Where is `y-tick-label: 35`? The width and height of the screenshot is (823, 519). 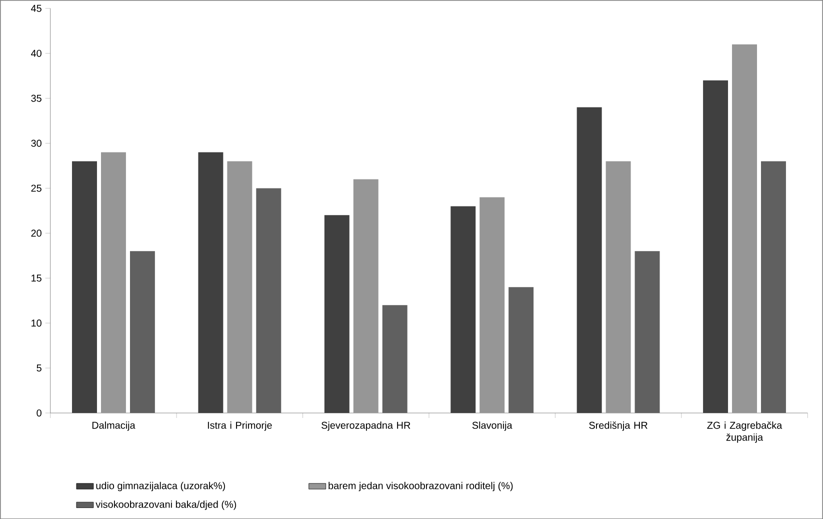 y-tick-label: 35 is located at coordinates (36, 98).